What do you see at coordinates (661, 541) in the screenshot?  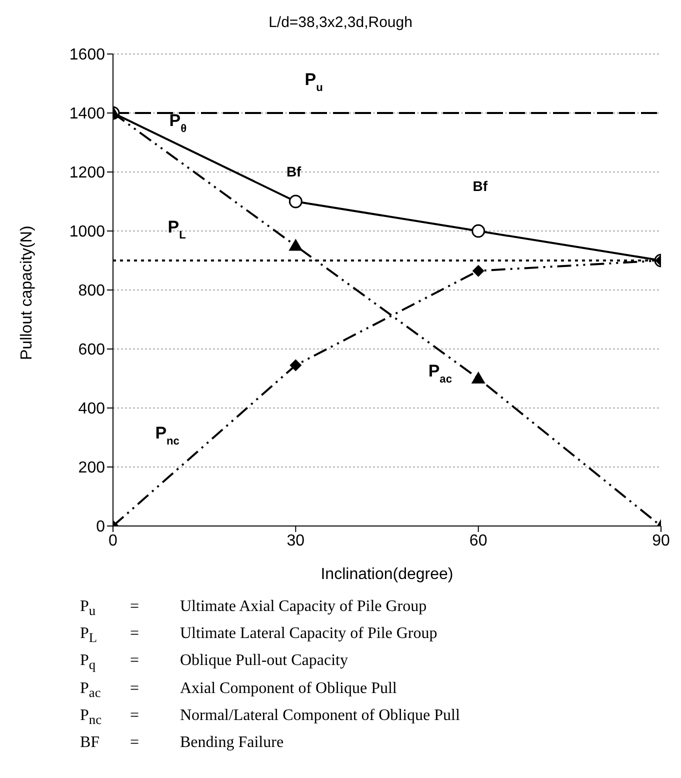 I see `x-tick-label: 90` at bounding box center [661, 541].